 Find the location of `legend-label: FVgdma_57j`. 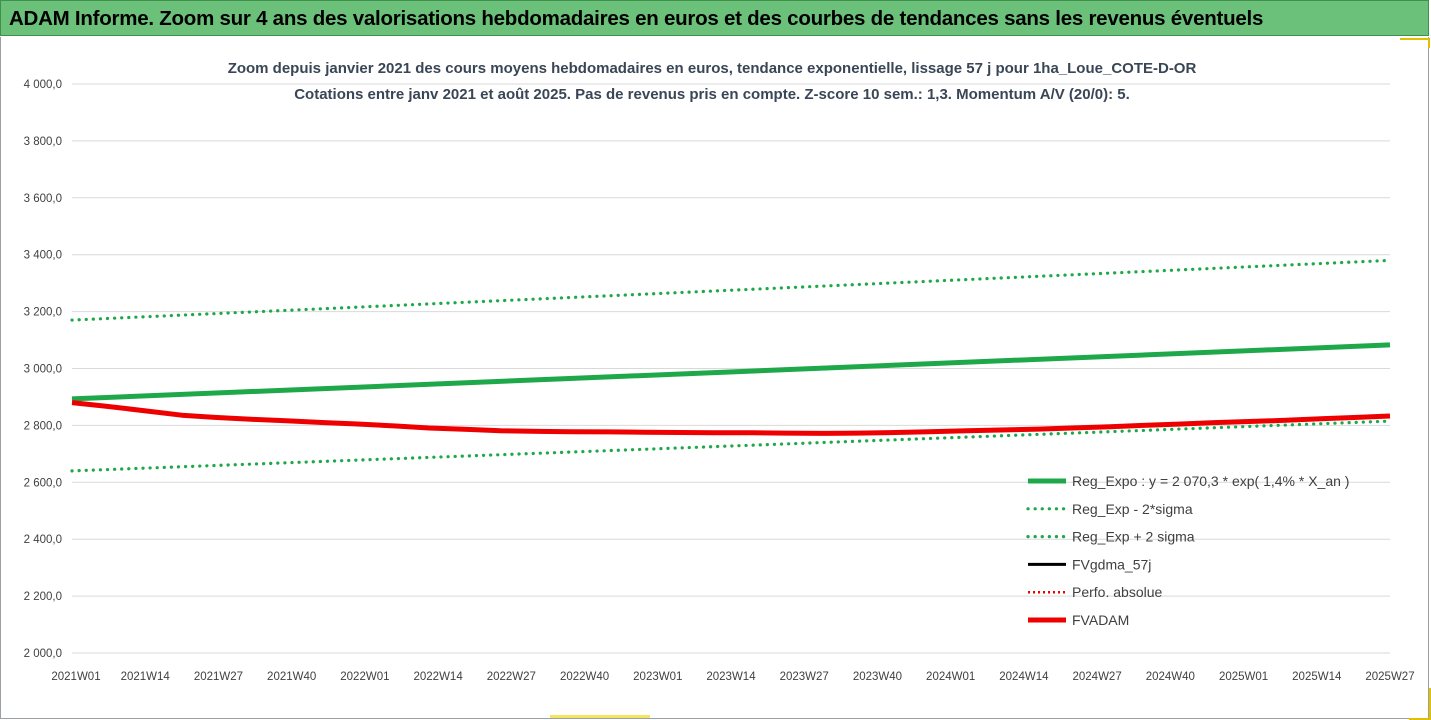

legend-label: FVgdma_57j is located at coordinates (1111, 564).